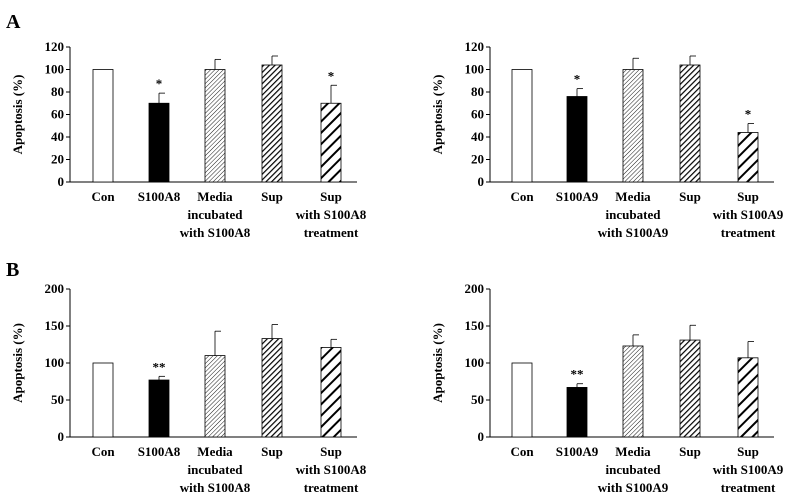 This screenshot has height=503, width=793. Describe the element at coordinates (13, 22) in the screenshot. I see `panel-label-a: A` at that location.